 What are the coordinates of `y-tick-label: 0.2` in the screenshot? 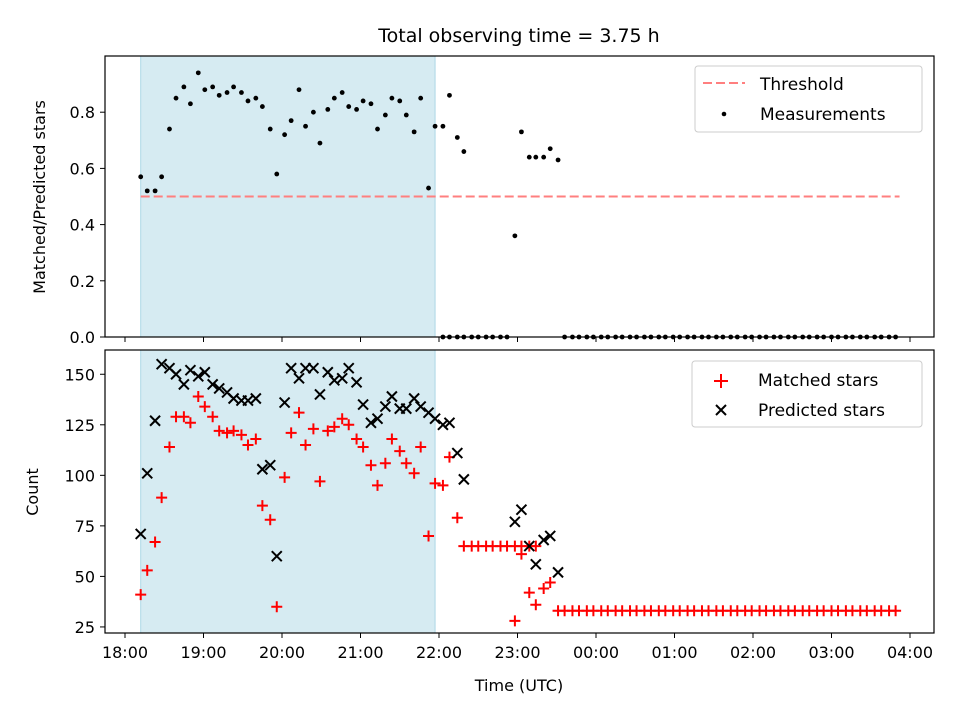 It's located at (82, 281).